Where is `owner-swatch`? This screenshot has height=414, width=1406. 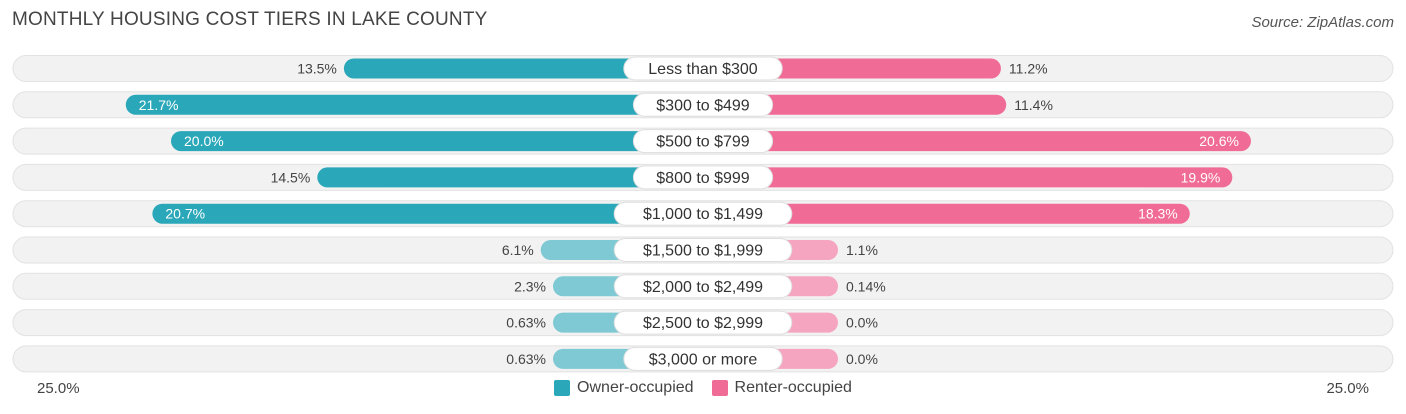
owner-swatch is located at coordinates (562, 388).